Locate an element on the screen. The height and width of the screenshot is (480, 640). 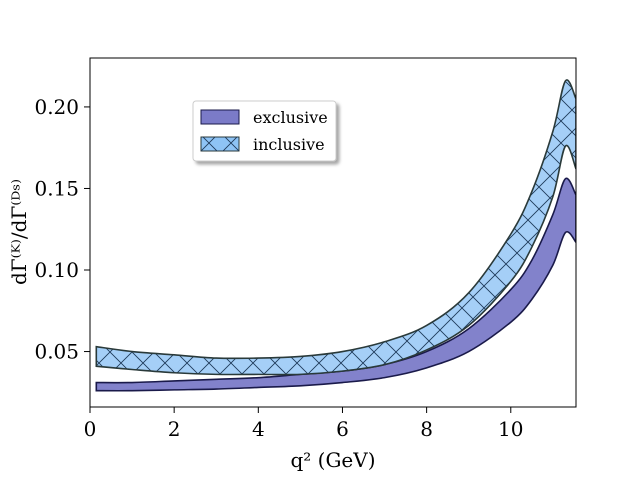
x-tick-label: 2 is located at coordinates (174, 429).